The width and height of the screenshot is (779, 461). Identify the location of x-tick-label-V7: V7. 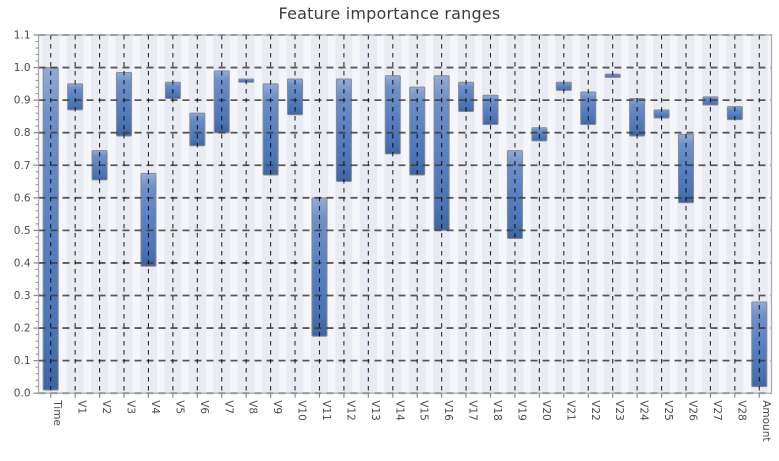
(228, 407).